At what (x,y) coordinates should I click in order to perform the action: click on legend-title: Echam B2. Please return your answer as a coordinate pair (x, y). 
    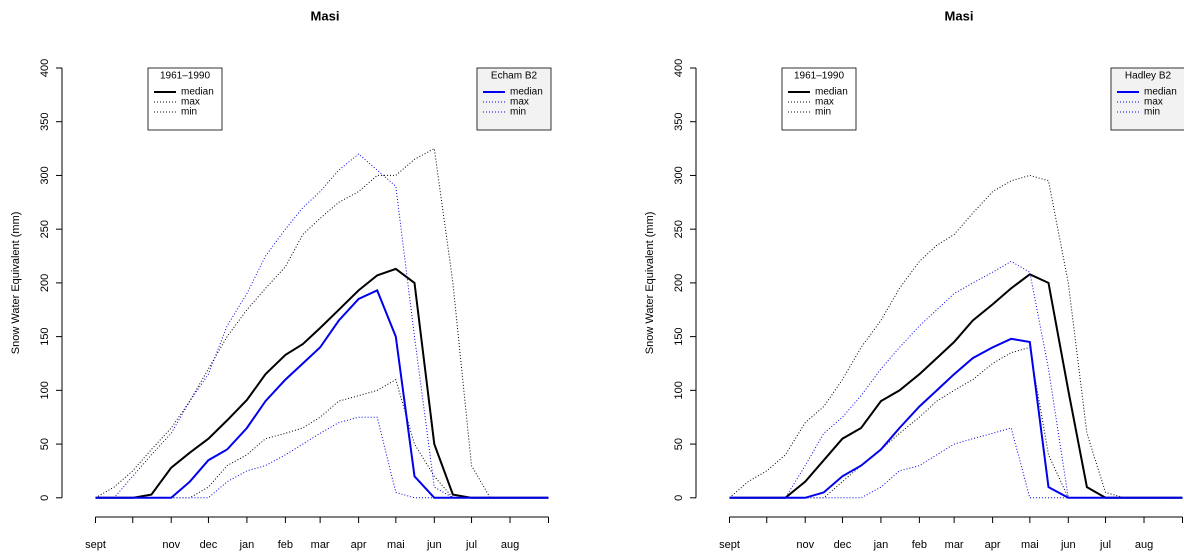
    Looking at the image, I should click on (514, 76).